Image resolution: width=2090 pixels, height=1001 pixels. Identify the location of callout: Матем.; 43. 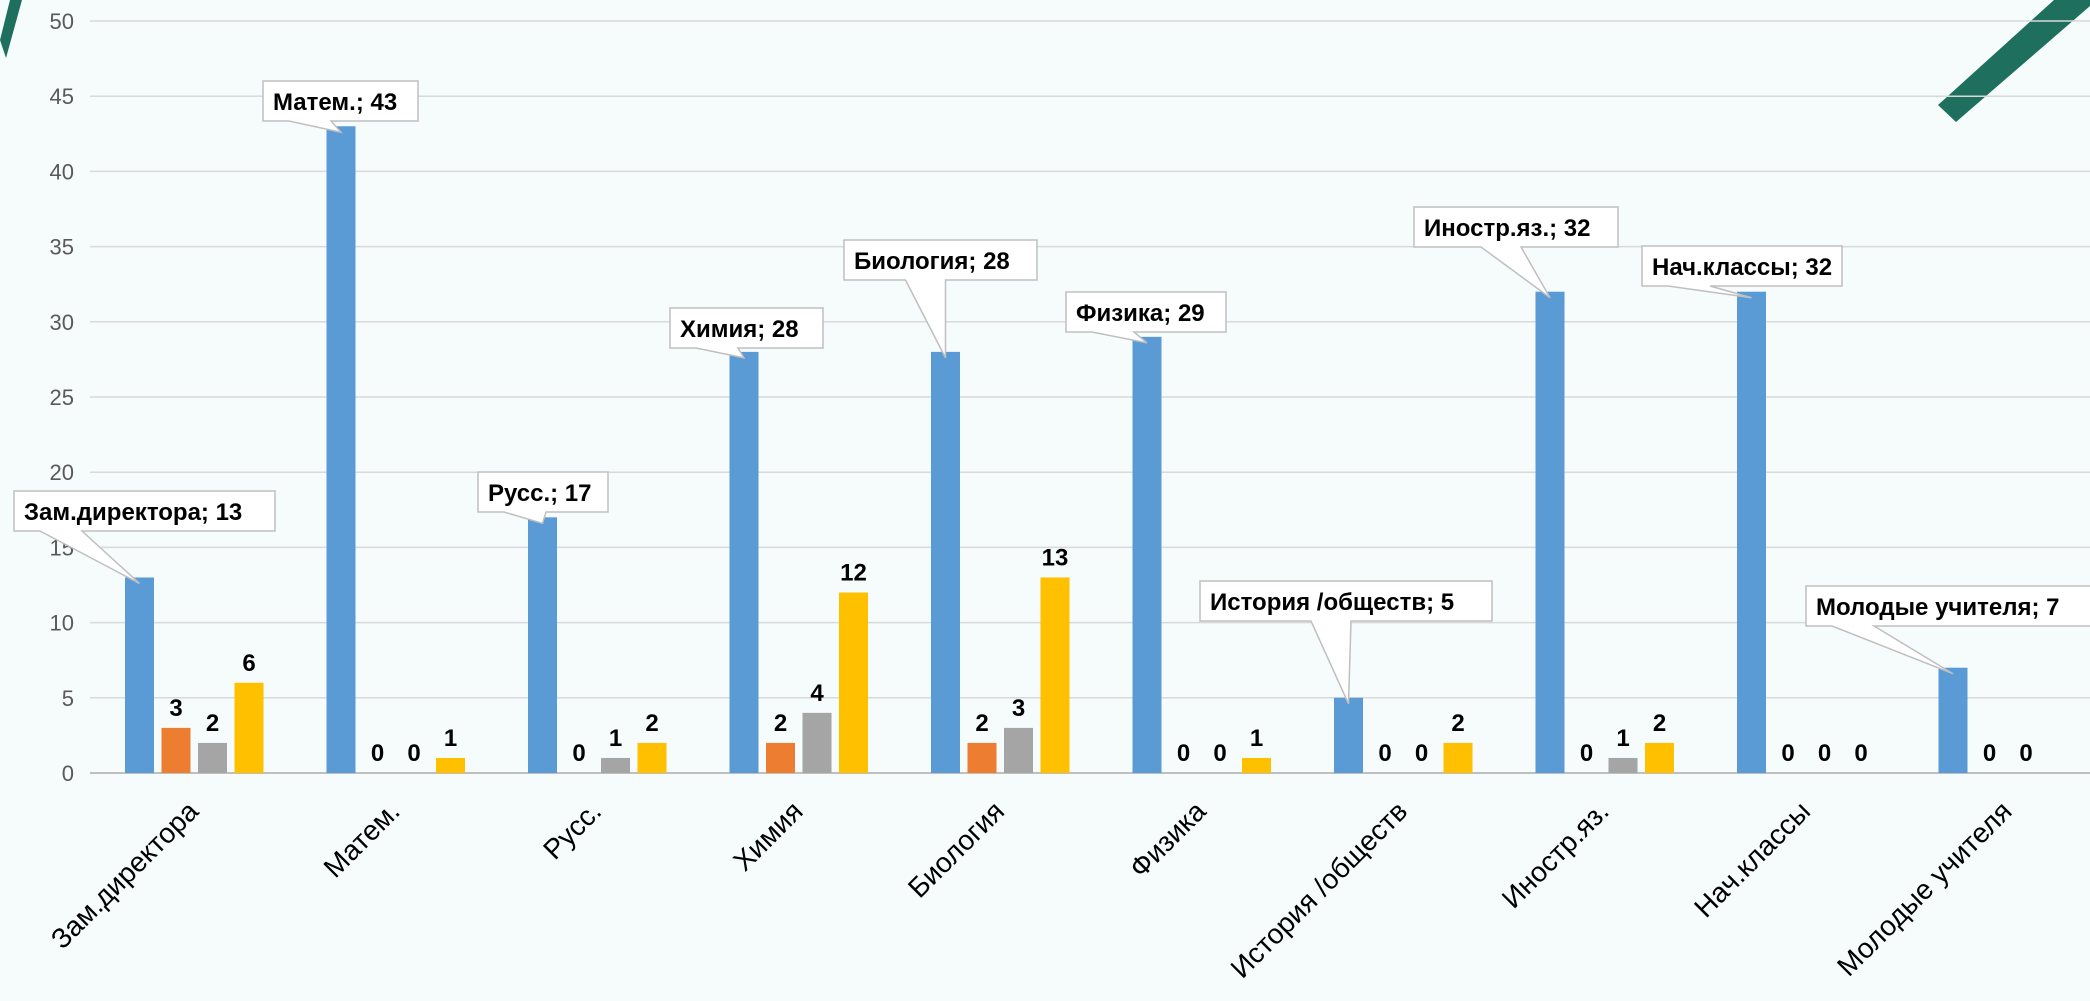
(340, 107).